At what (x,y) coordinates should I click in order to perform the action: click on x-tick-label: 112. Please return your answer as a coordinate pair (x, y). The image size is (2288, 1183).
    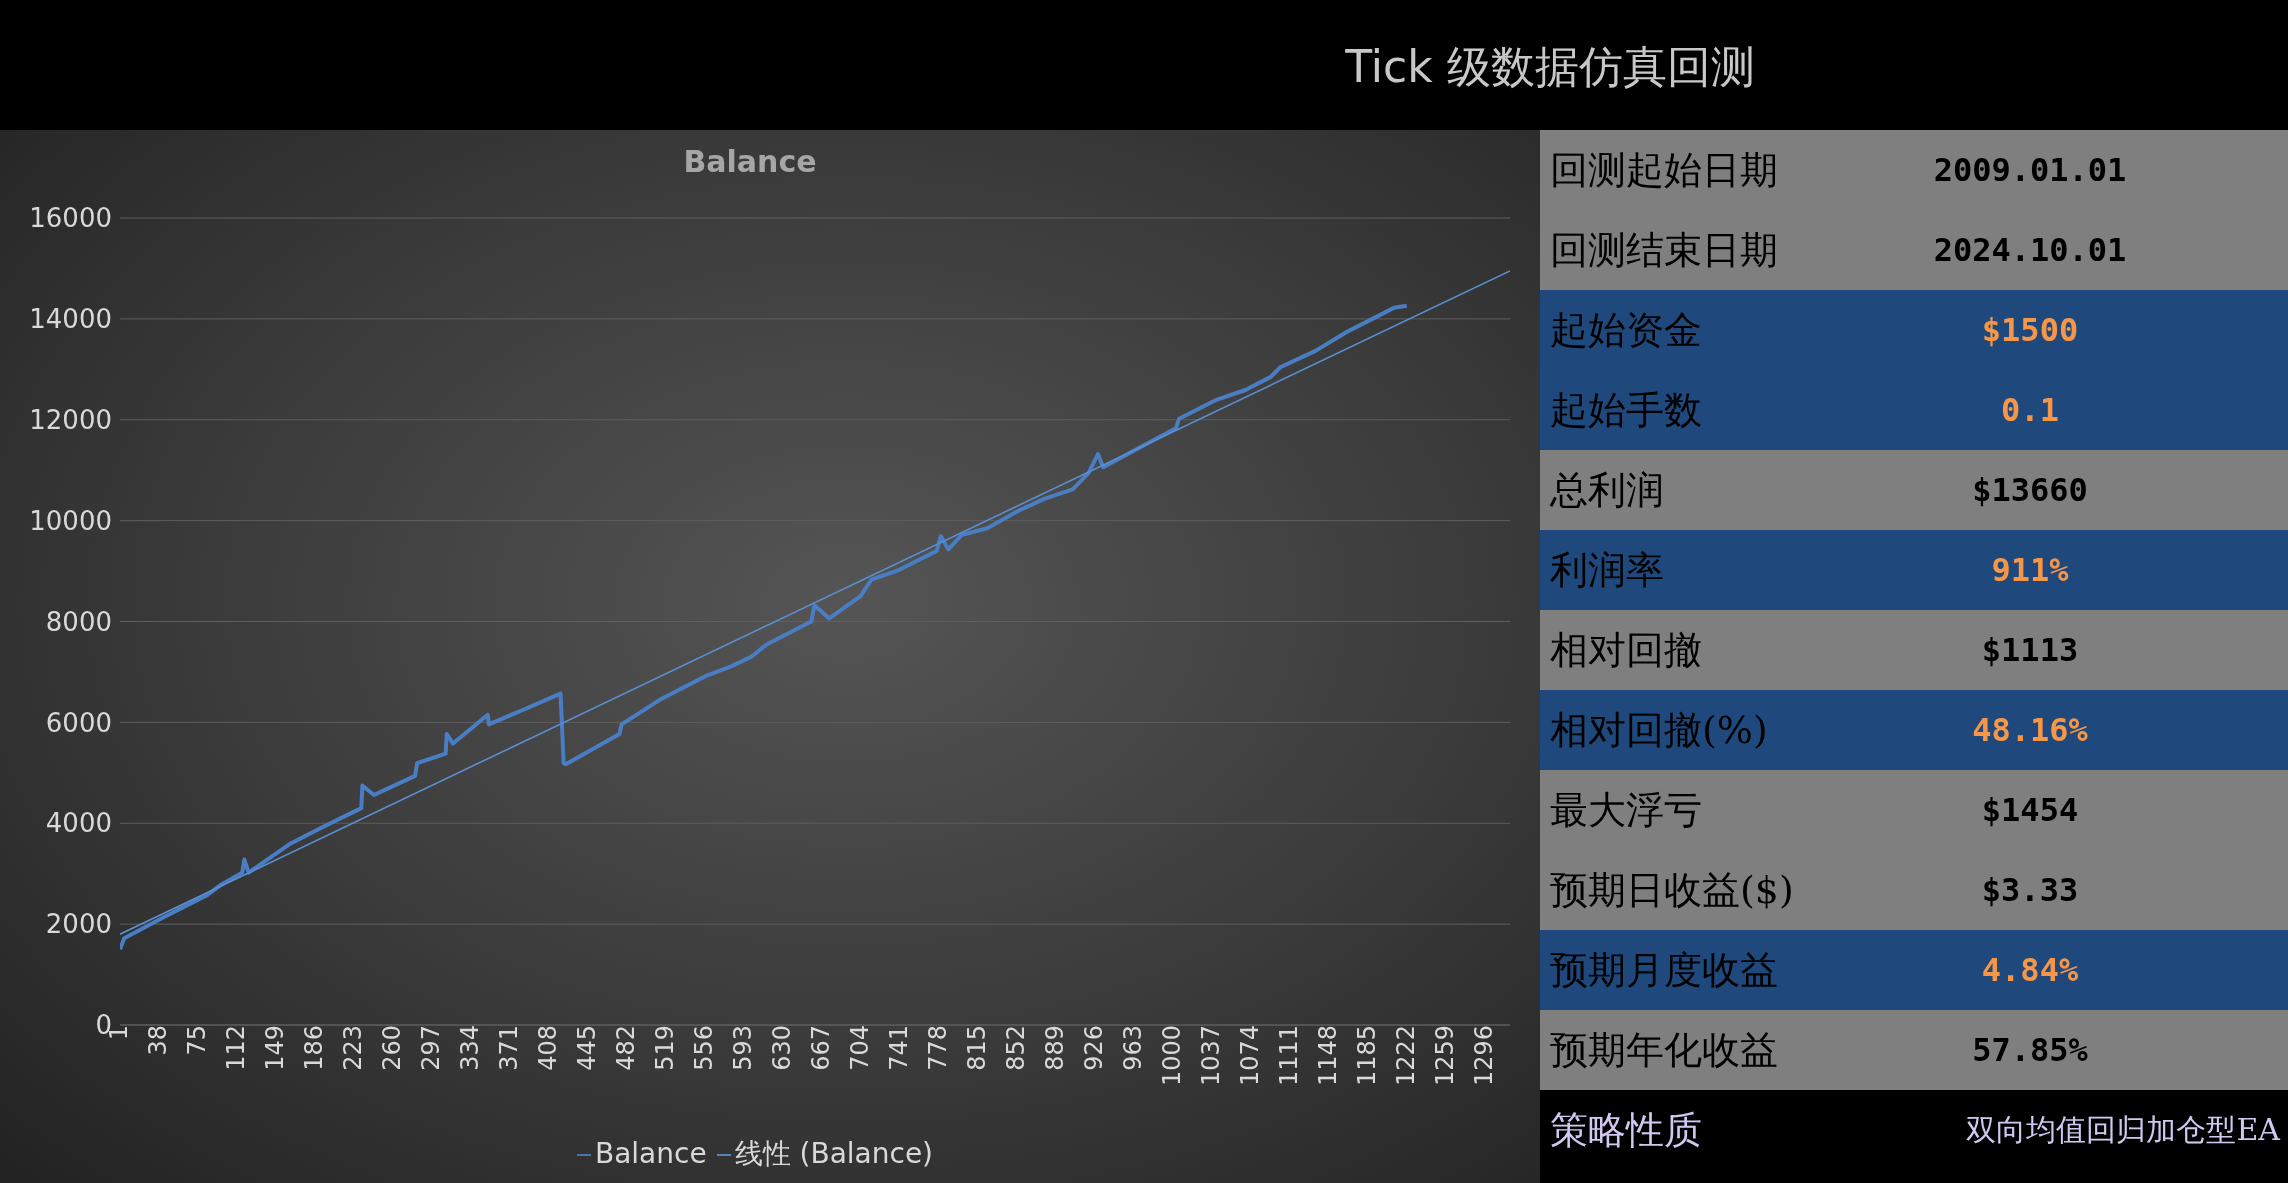
    Looking at the image, I should click on (236, 1048).